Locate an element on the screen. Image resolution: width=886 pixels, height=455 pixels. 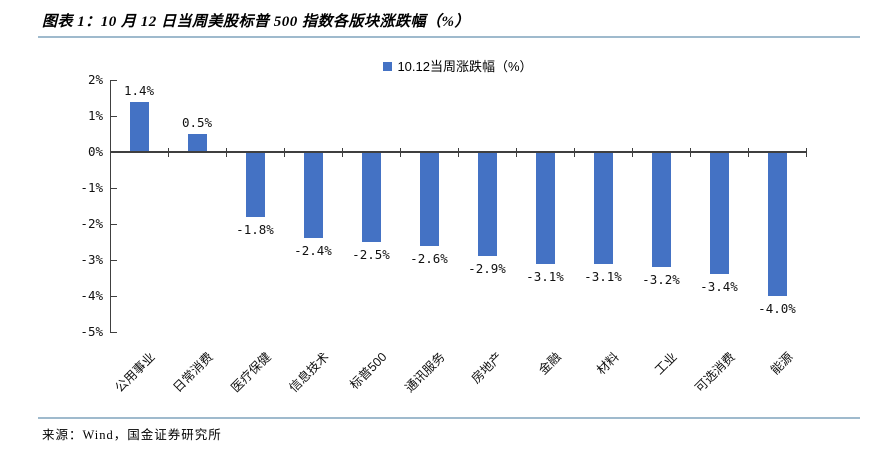
y-tick-label: 1% is located at coordinates (95, 115).